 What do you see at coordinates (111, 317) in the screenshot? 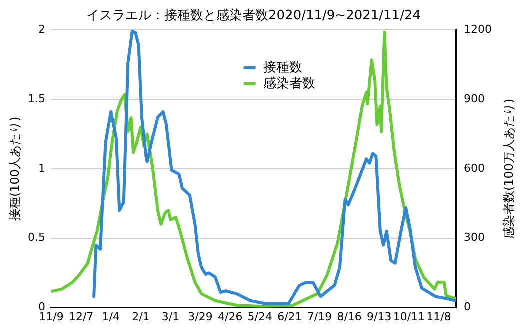
I see `x-tick-label: 1/4` at bounding box center [111, 317].